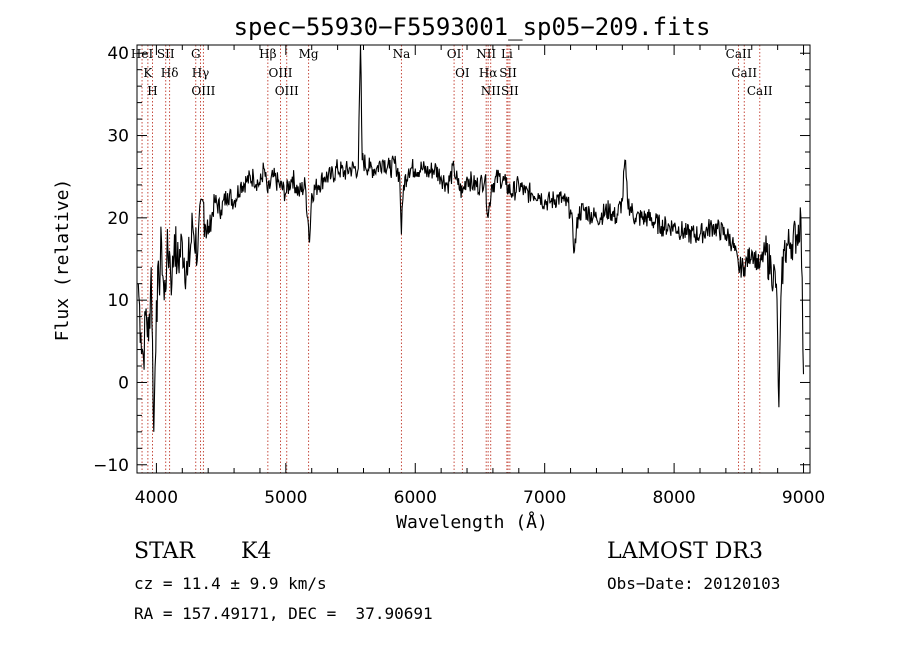 The height and width of the screenshot is (649, 900). Describe the element at coordinates (118, 54) in the screenshot. I see `y-tick-label: 40` at that location.